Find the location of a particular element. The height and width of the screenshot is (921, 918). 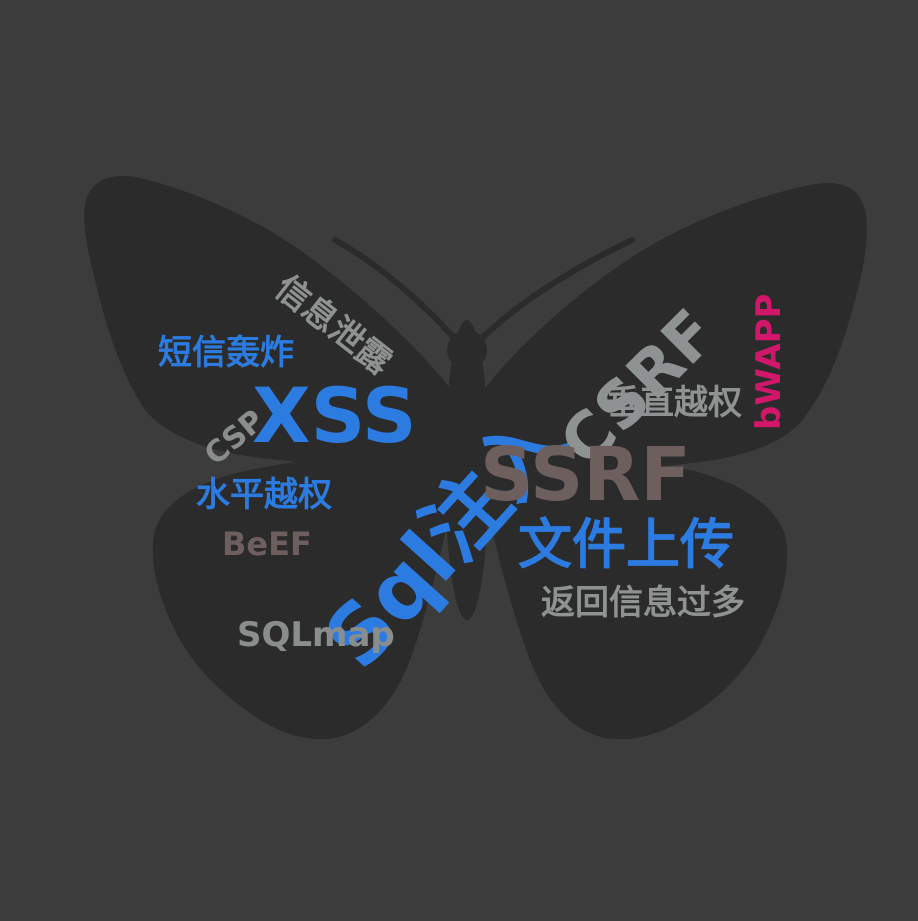

word-excess-info: 返回信息过多 is located at coordinates (643, 603).